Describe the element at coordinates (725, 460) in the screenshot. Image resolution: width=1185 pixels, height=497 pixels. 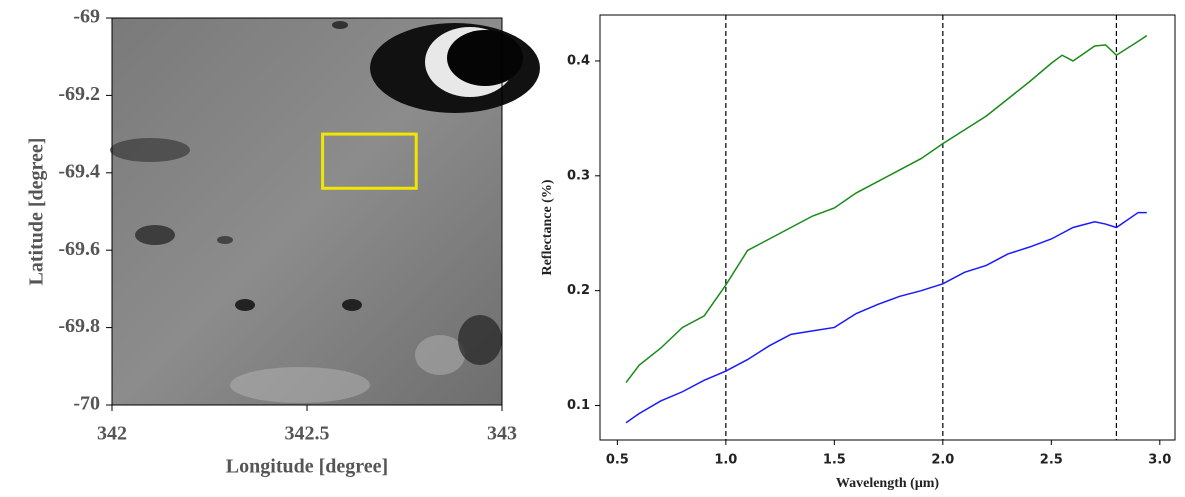
I see `x-tick-label: 1.0` at that location.